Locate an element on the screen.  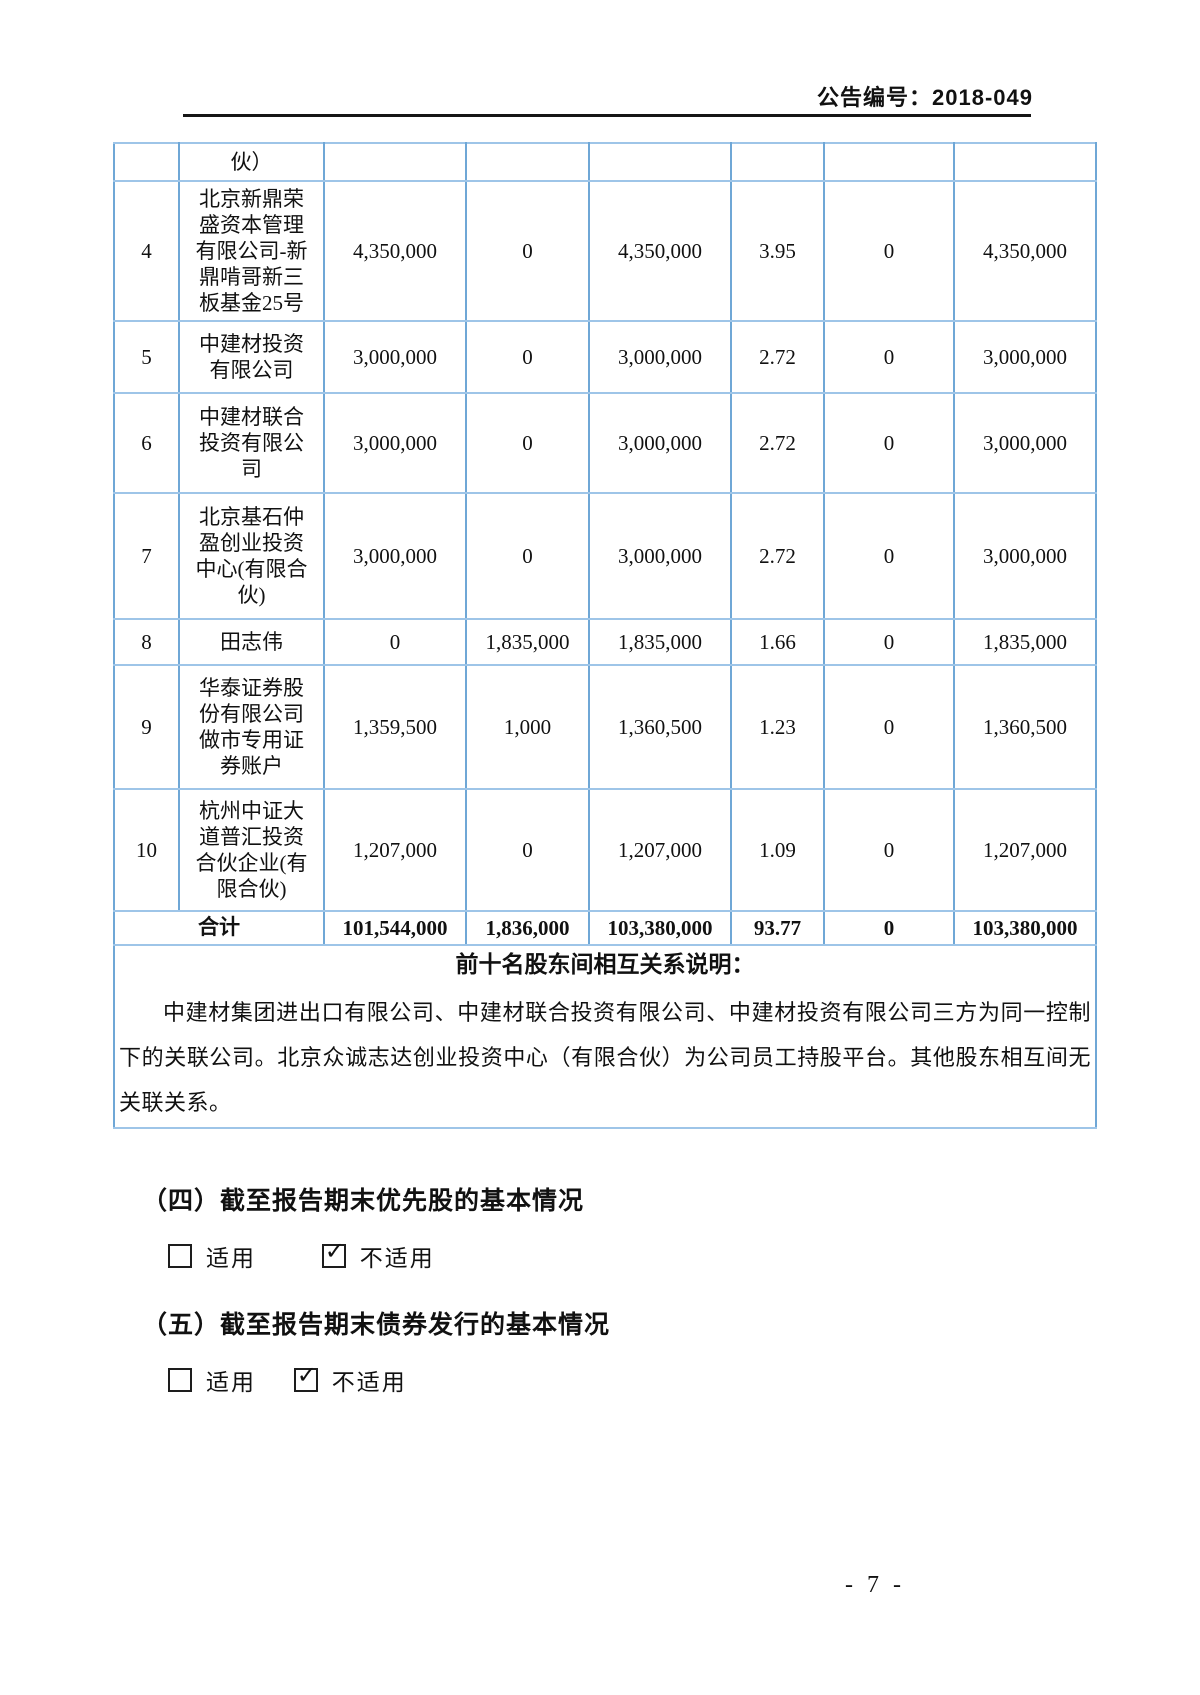
cell-shareholder-name: 北京新鼎荣 盛资本管理 有限公司-新 鼎啃哥新三 板基金25号 is located at coordinates (251, 251).